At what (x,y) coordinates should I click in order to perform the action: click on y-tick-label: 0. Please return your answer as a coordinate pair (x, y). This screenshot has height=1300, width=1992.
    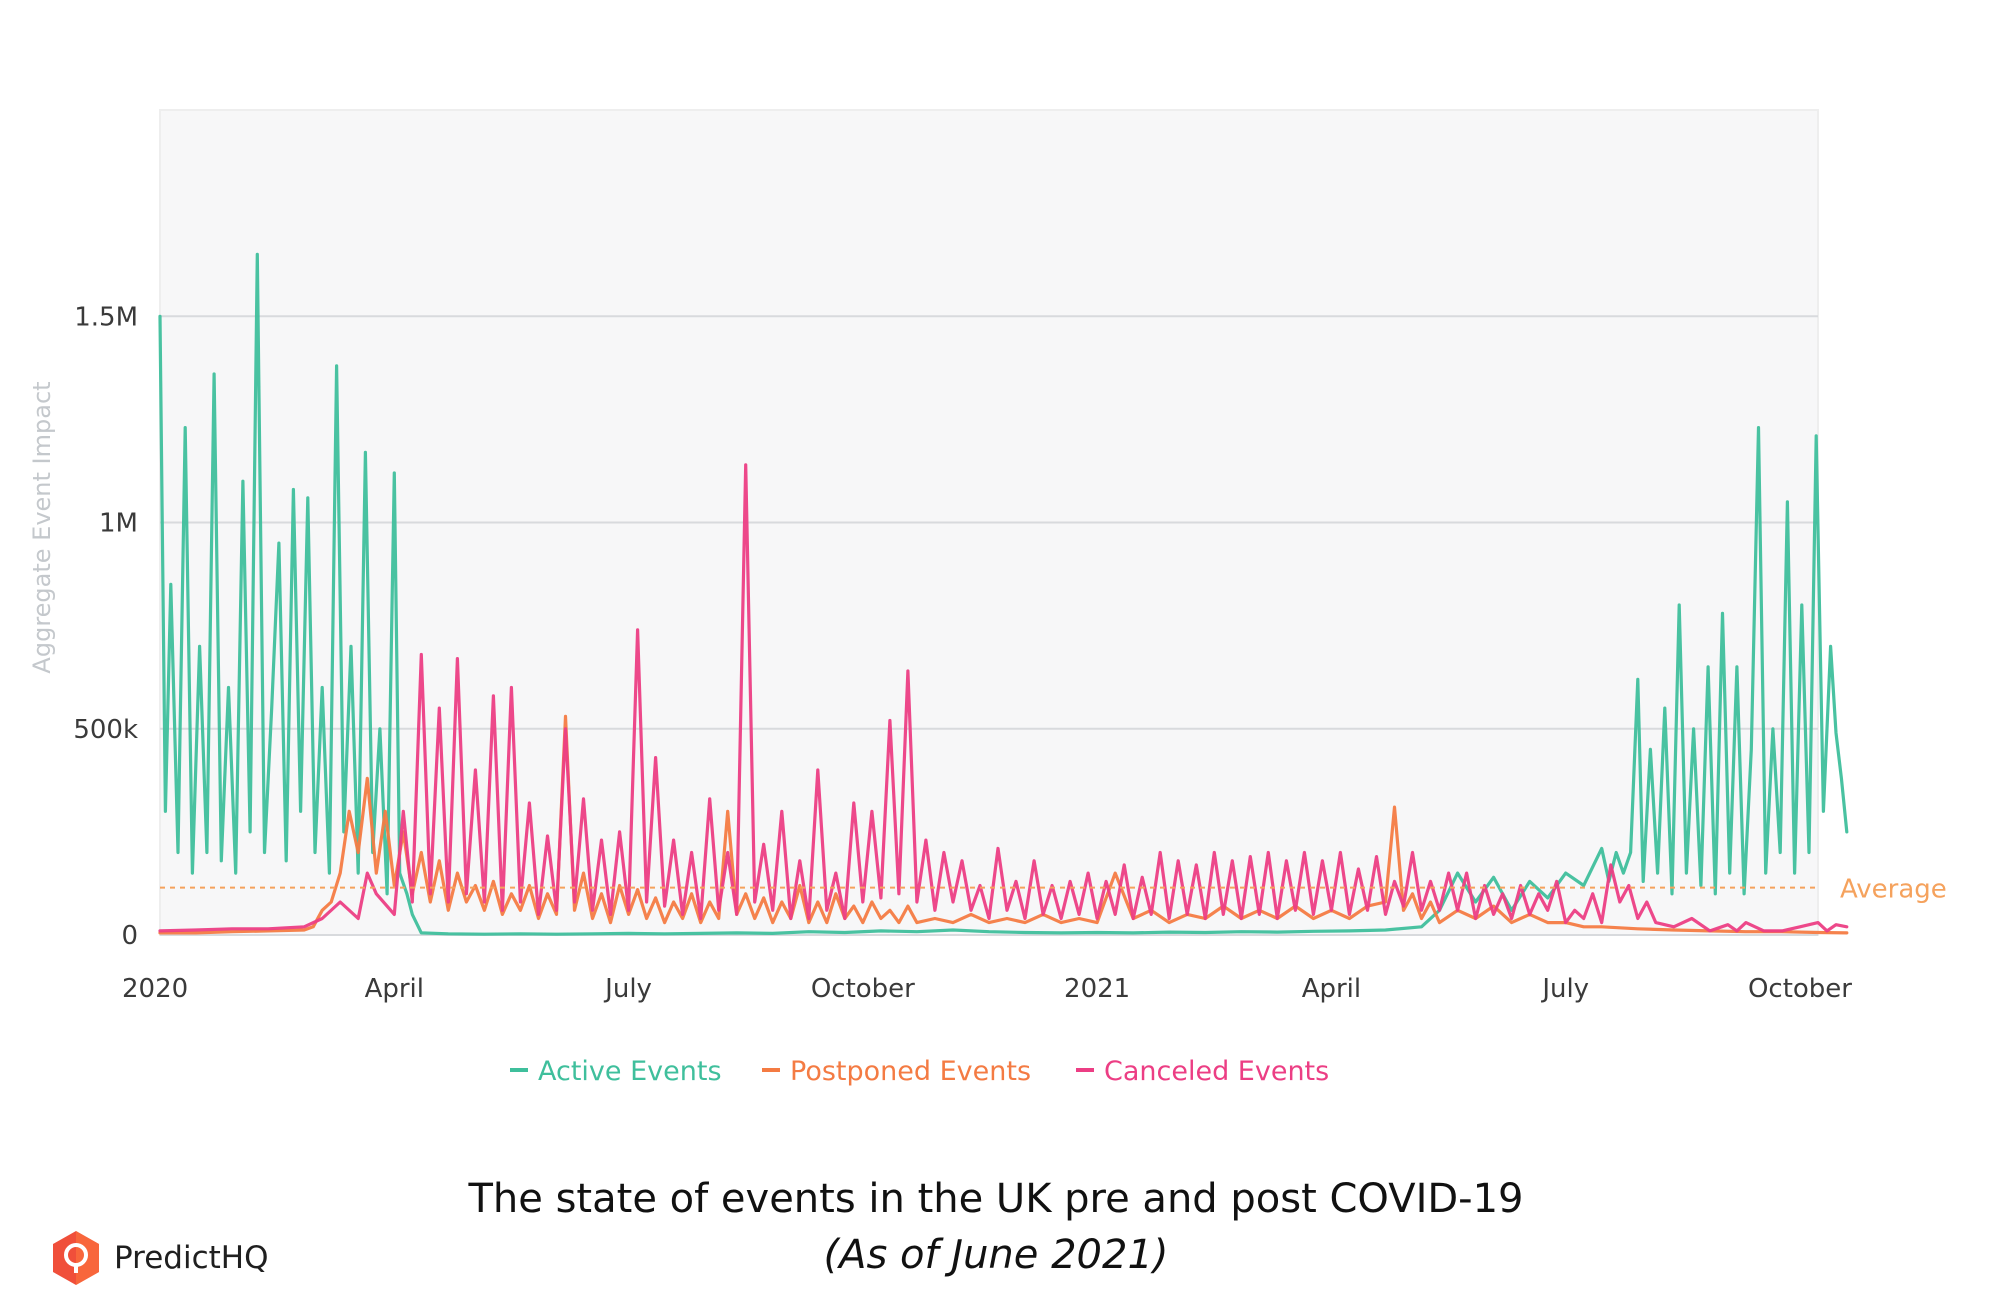
    Looking at the image, I should click on (129, 936).